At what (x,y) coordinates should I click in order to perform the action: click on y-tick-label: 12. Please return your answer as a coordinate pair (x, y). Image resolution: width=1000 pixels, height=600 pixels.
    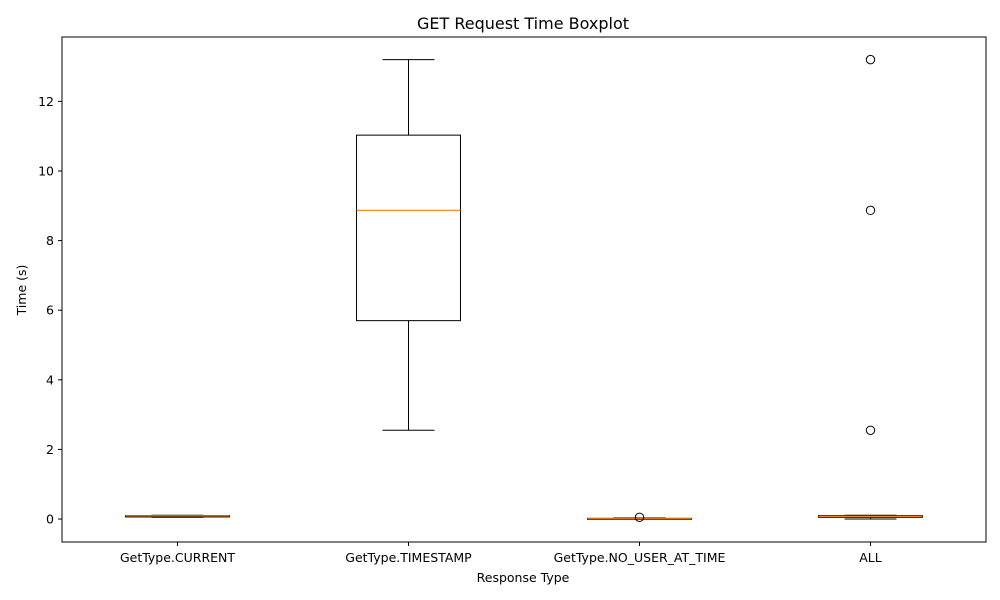
    Looking at the image, I should click on (46, 101).